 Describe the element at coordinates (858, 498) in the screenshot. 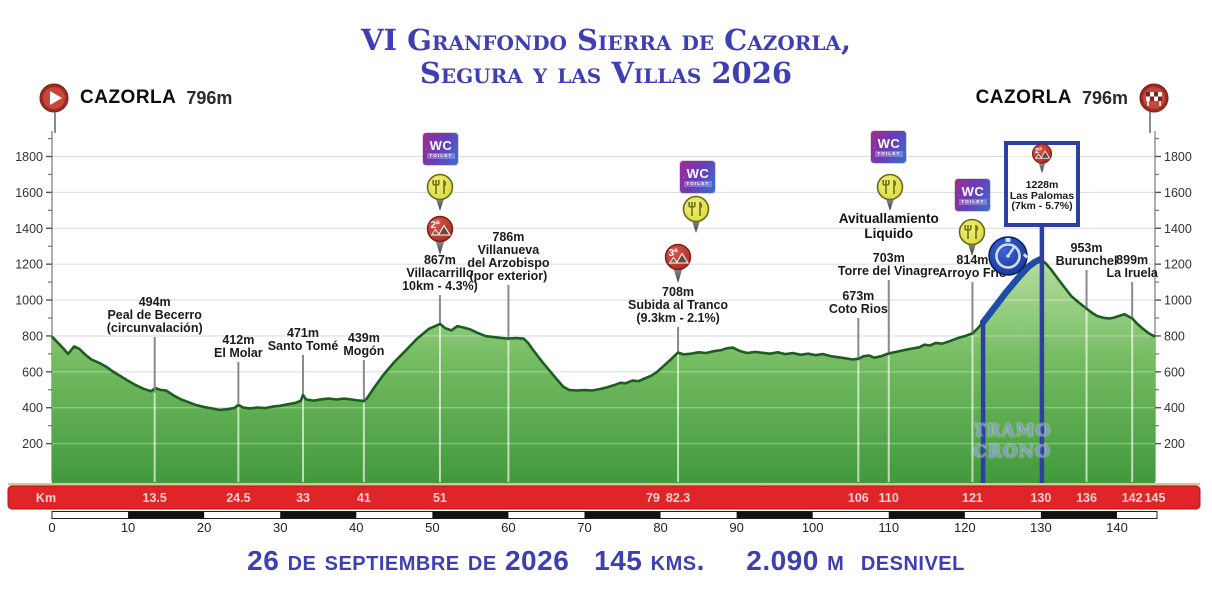

I see `km-bar-value: 106` at that location.